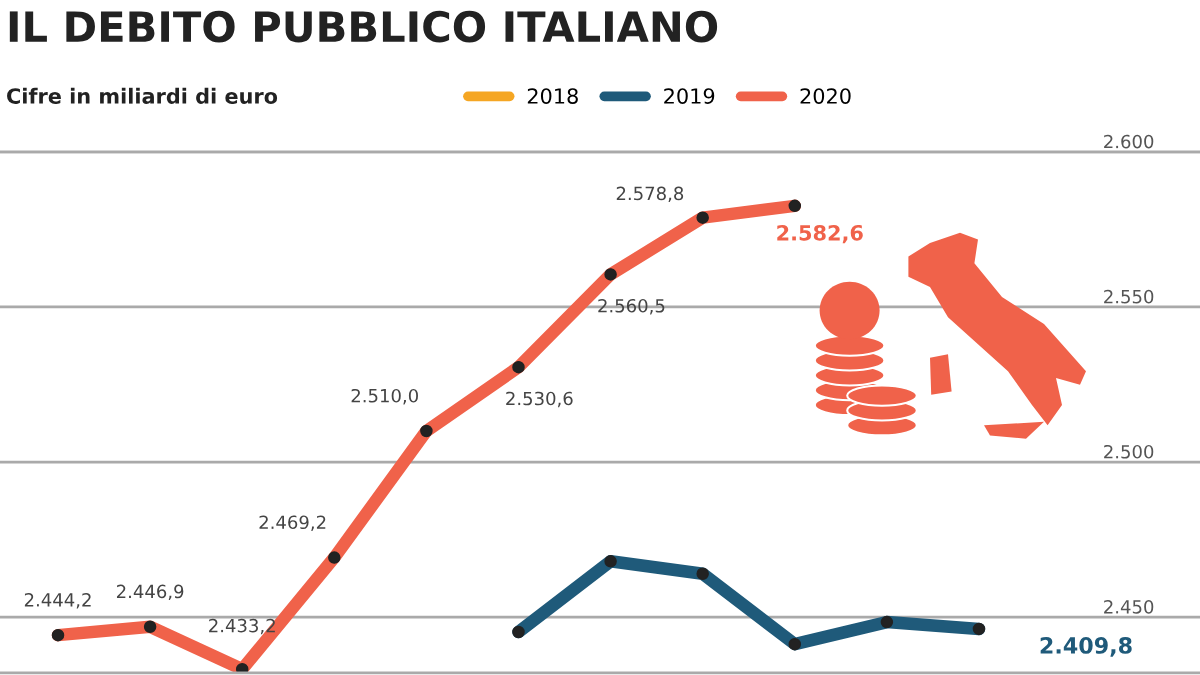  I want to click on data-label: 2.582,6, so click(820, 234).